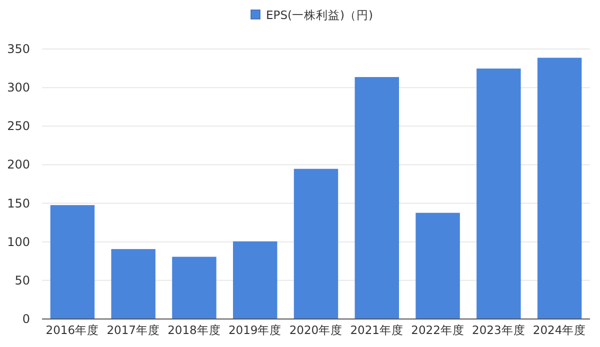 The height and width of the screenshot is (347, 600). What do you see at coordinates (18, 126) in the screenshot?
I see `y-tick-label: 250` at bounding box center [18, 126].